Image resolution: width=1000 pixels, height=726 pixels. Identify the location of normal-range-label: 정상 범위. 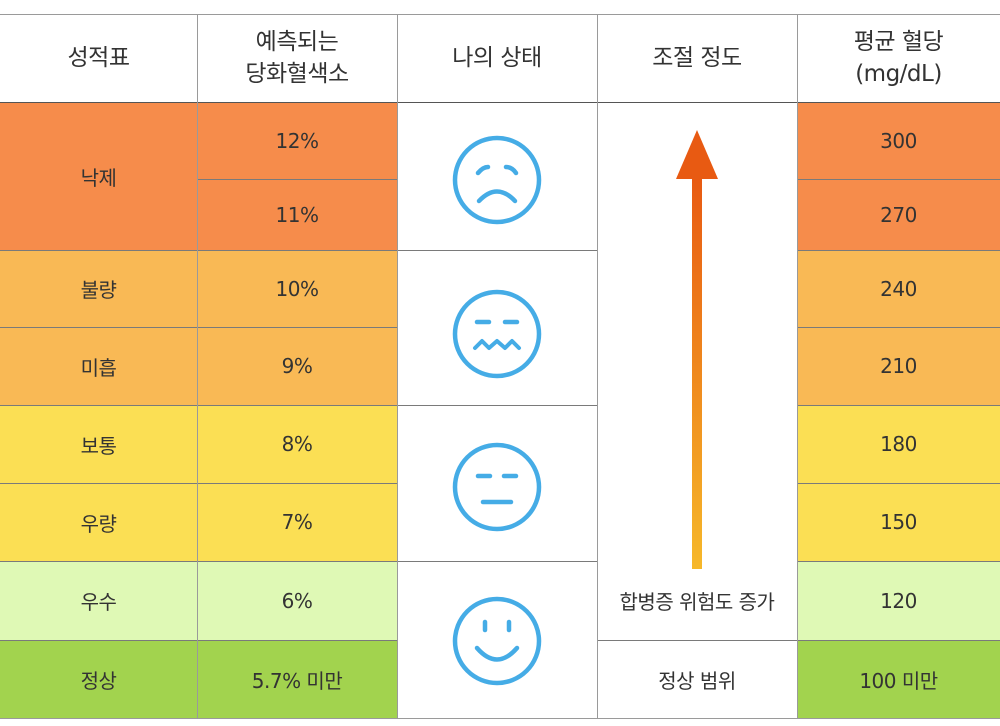
(697, 679).